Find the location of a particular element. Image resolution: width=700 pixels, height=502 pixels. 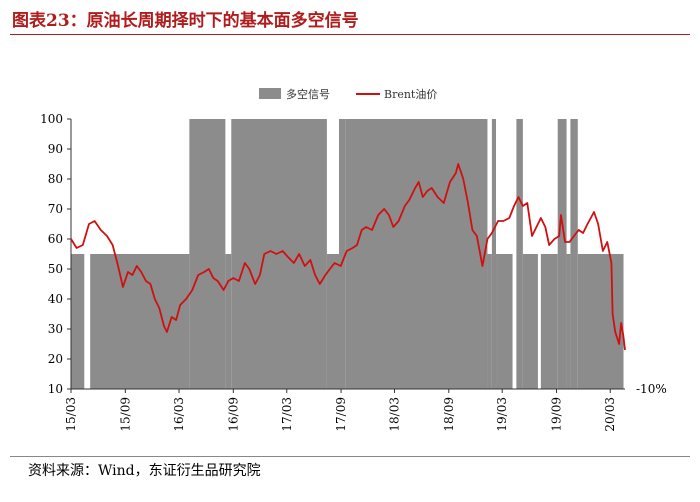

x-tick-label-1: 15/09 is located at coordinates (125, 414).